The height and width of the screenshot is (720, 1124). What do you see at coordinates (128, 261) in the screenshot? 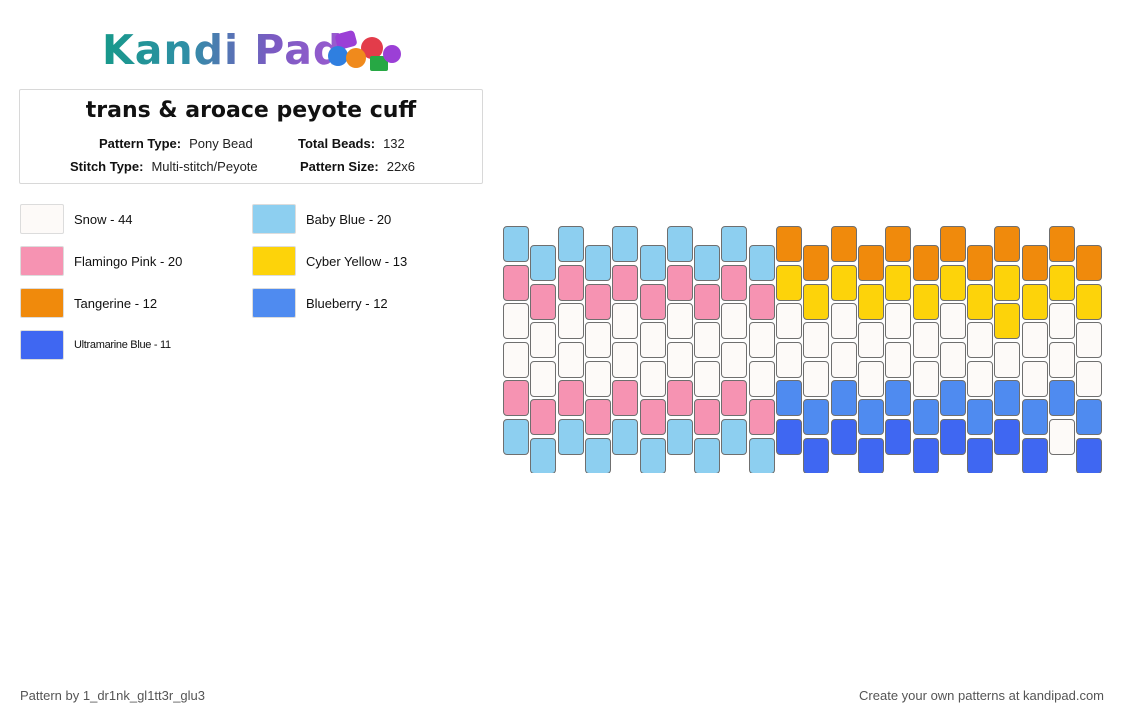
I see `legend-label: Flamingo Pink - 20` at bounding box center [128, 261].